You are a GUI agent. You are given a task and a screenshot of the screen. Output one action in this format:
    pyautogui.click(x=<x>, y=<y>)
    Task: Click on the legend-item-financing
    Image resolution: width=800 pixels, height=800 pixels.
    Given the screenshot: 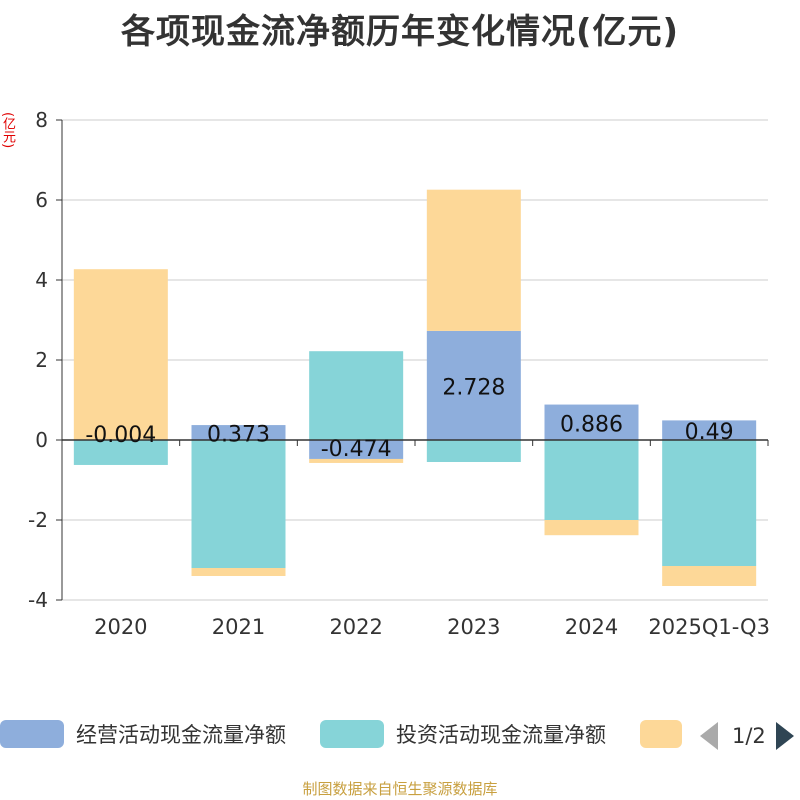 What is the action you would take?
    pyautogui.click(x=661, y=734)
    